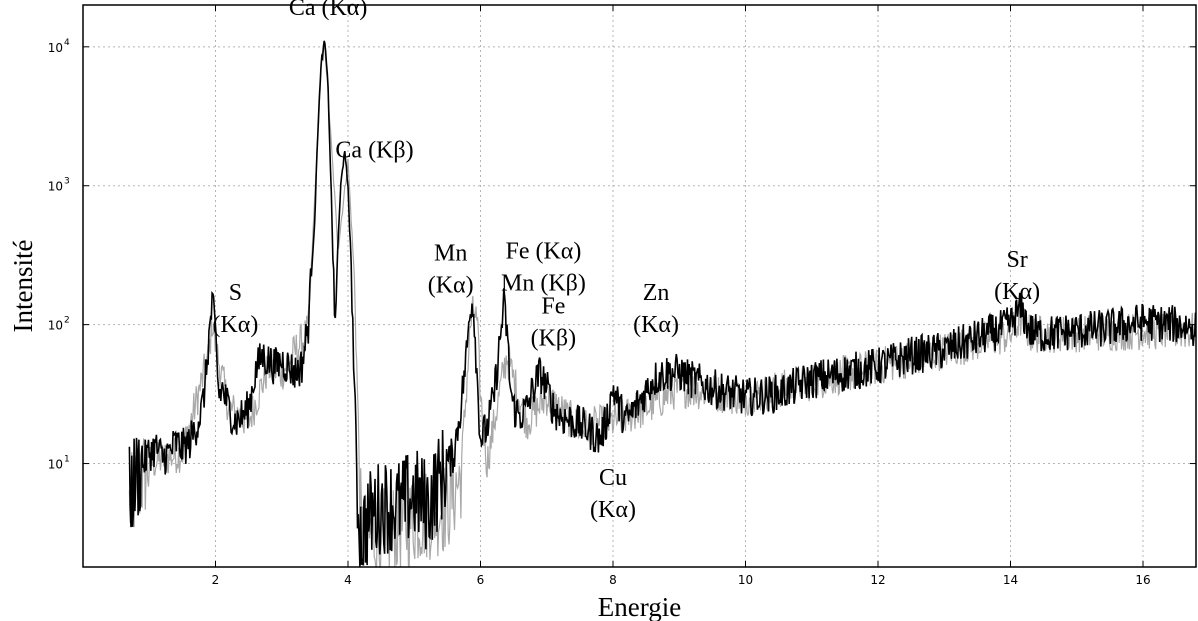  I want to click on peak-label-line: Mn, so click(450, 253).